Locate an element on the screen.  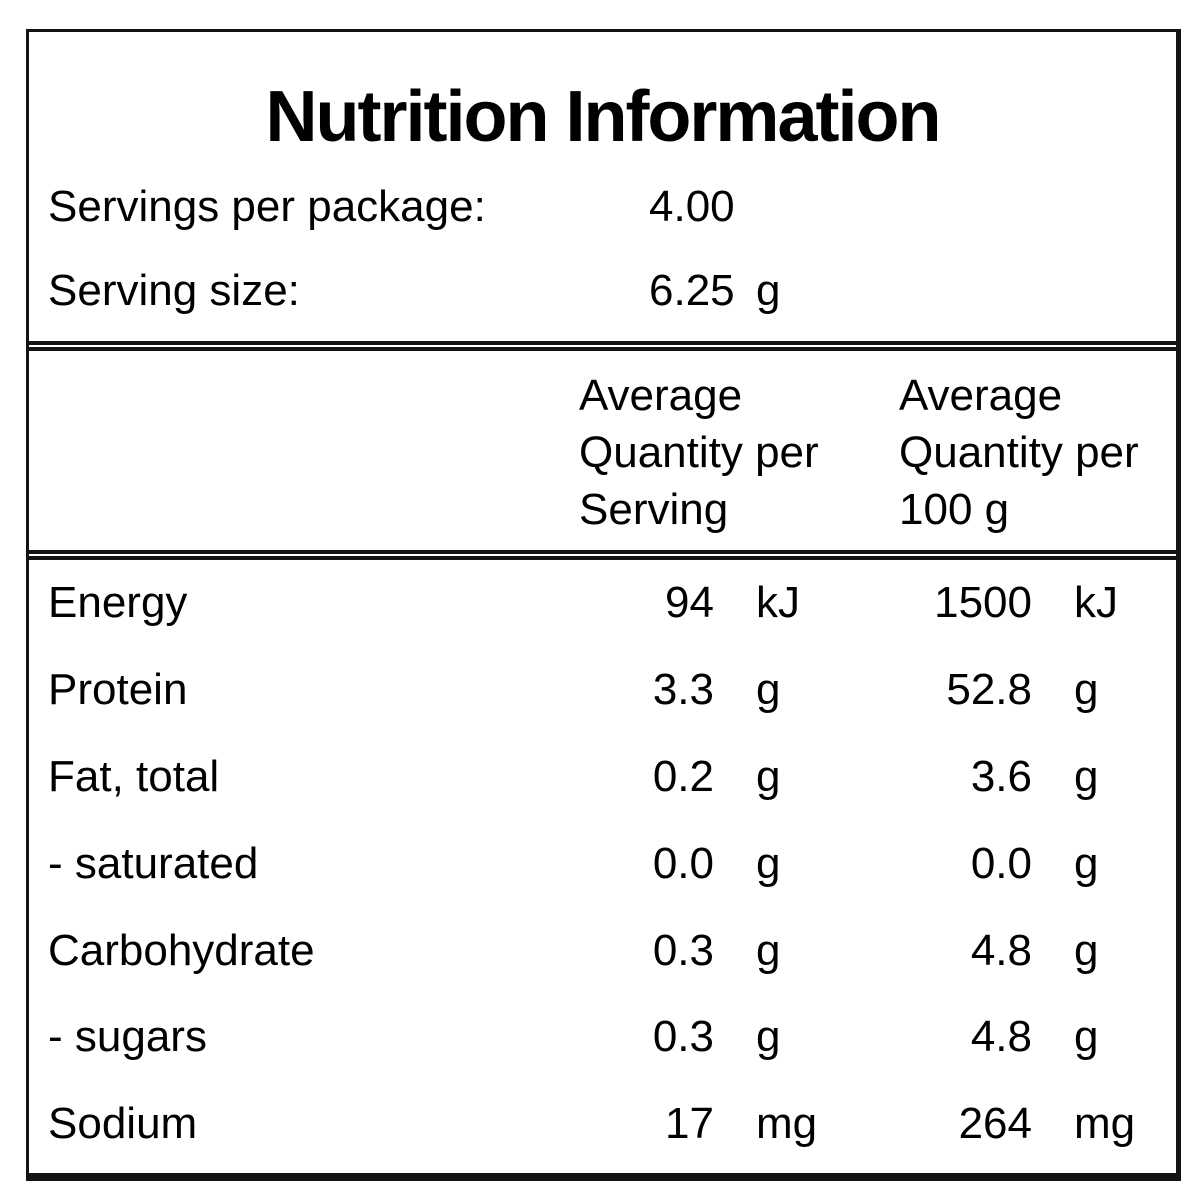
servings-per-package-unit is located at coordinates (966, 207).